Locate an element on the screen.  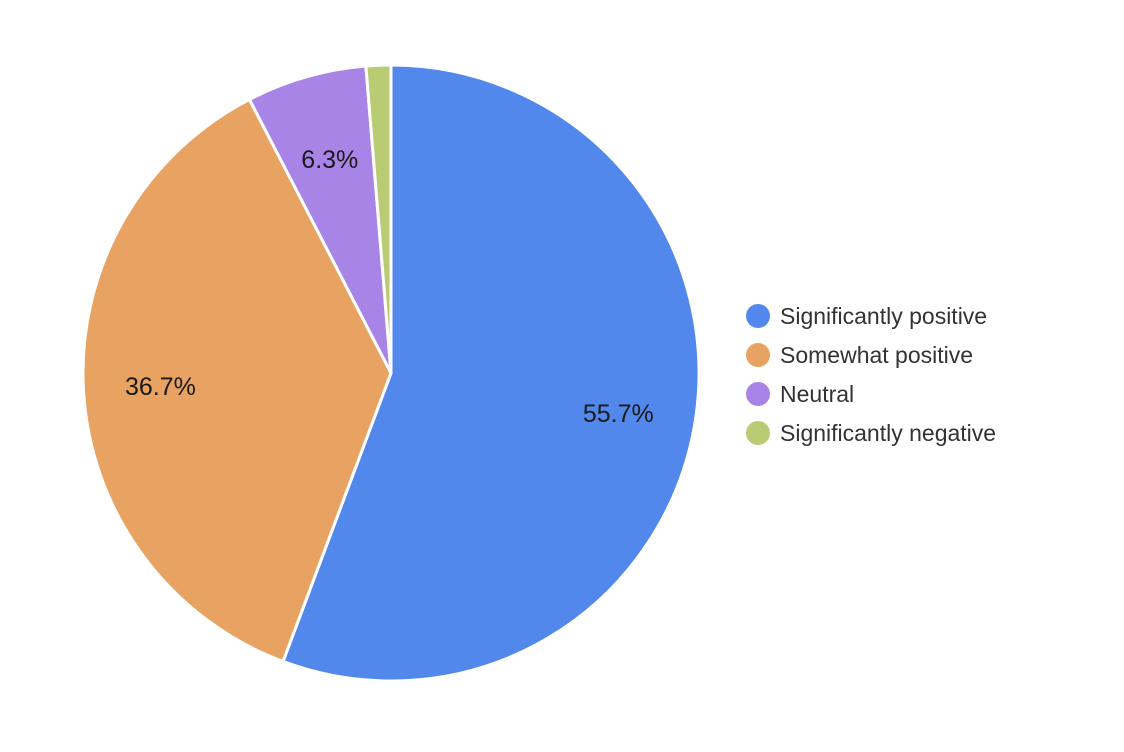
legend-swatch-somewhat-positive is located at coordinates (758, 355).